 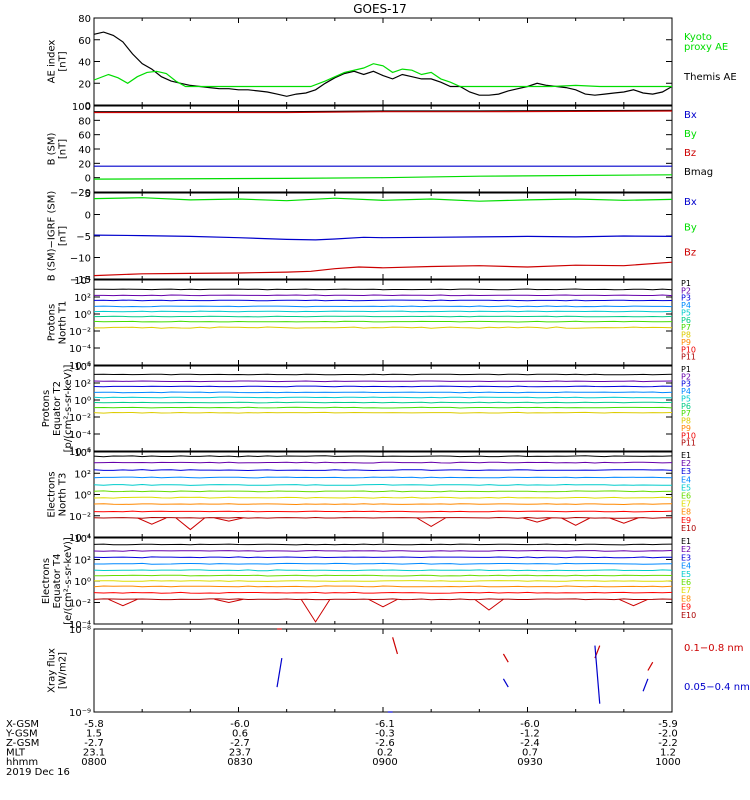 I want to click on series-bmag, so click(x=383, y=111).